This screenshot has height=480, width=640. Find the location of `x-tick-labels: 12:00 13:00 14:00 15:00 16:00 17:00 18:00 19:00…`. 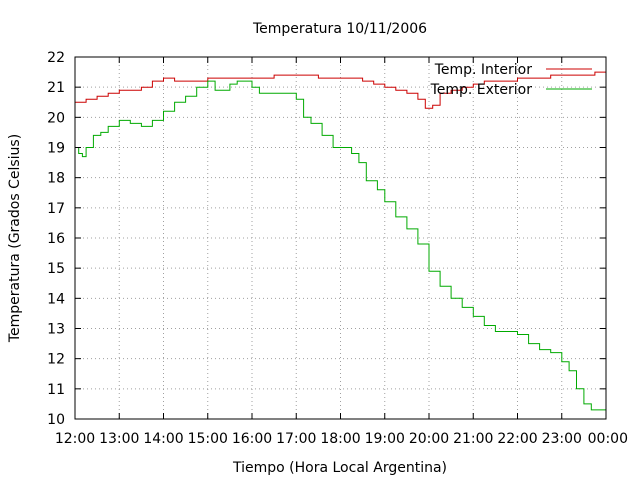

x-tick-labels: 12:00 13:00 14:00 15:00 16:00 17:00 18:00 19:00… is located at coordinates (341, 439).